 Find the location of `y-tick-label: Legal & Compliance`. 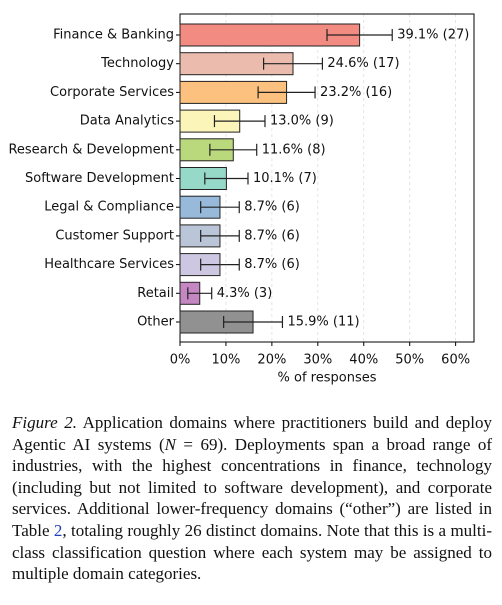

y-tick-label: Legal & Compliance is located at coordinates (109, 207).